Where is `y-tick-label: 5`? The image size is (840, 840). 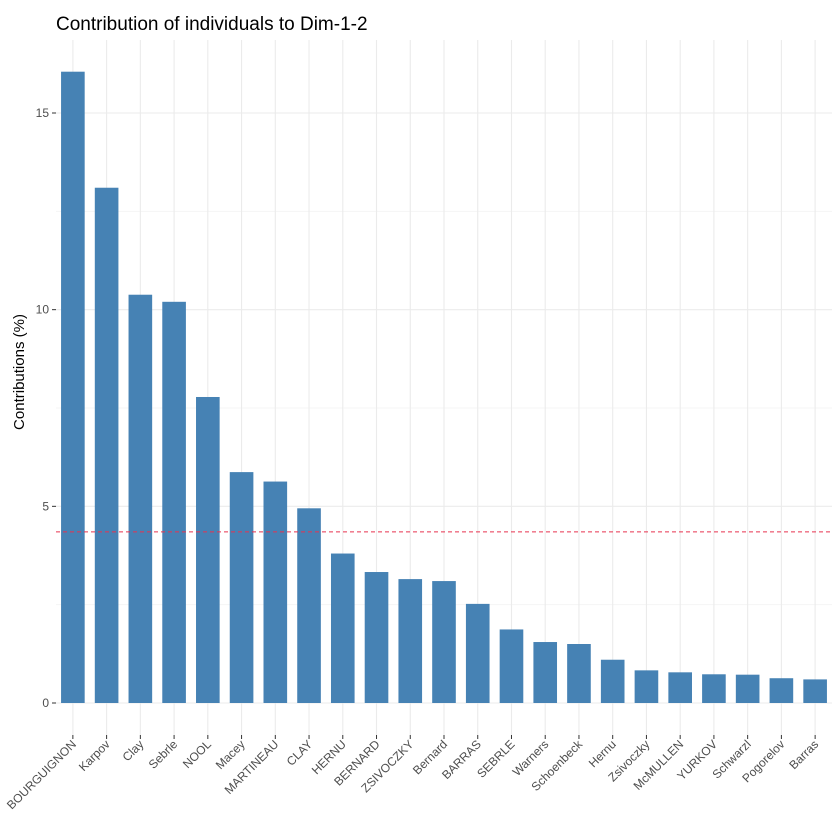 y-tick-label: 5 is located at coordinates (45, 506).